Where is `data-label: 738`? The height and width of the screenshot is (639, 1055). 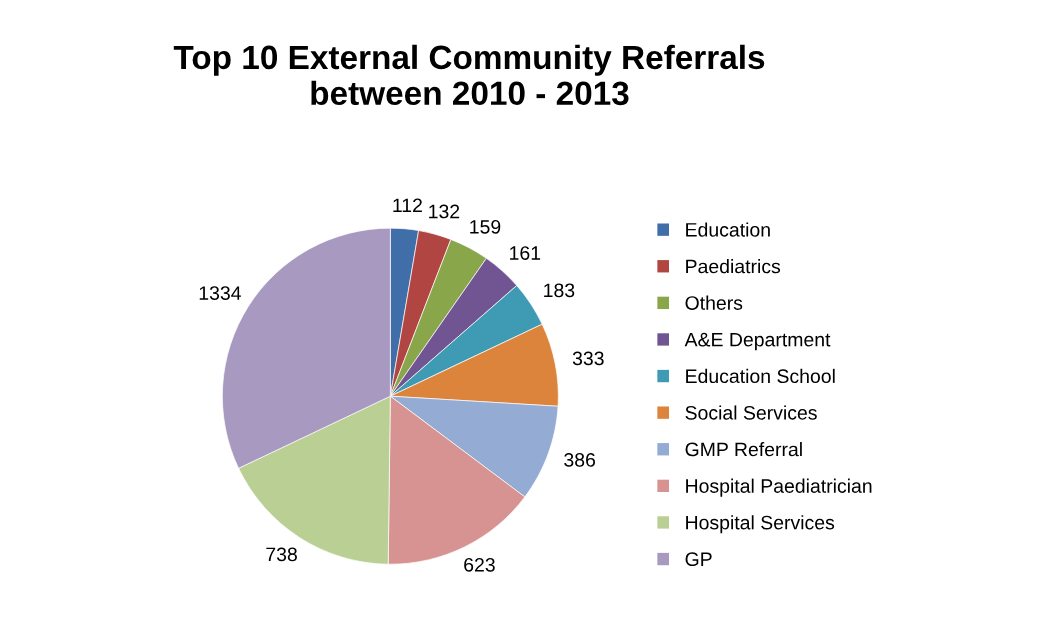
data-label: 738 is located at coordinates (281, 554).